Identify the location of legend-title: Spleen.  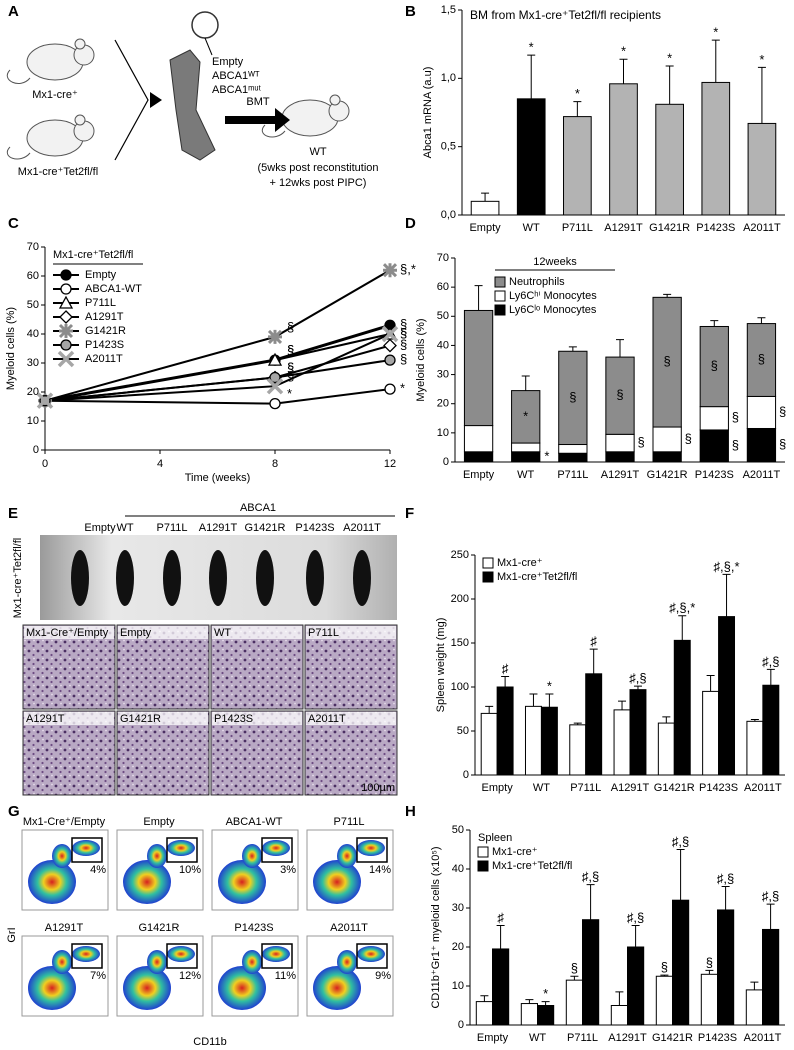
(495, 838).